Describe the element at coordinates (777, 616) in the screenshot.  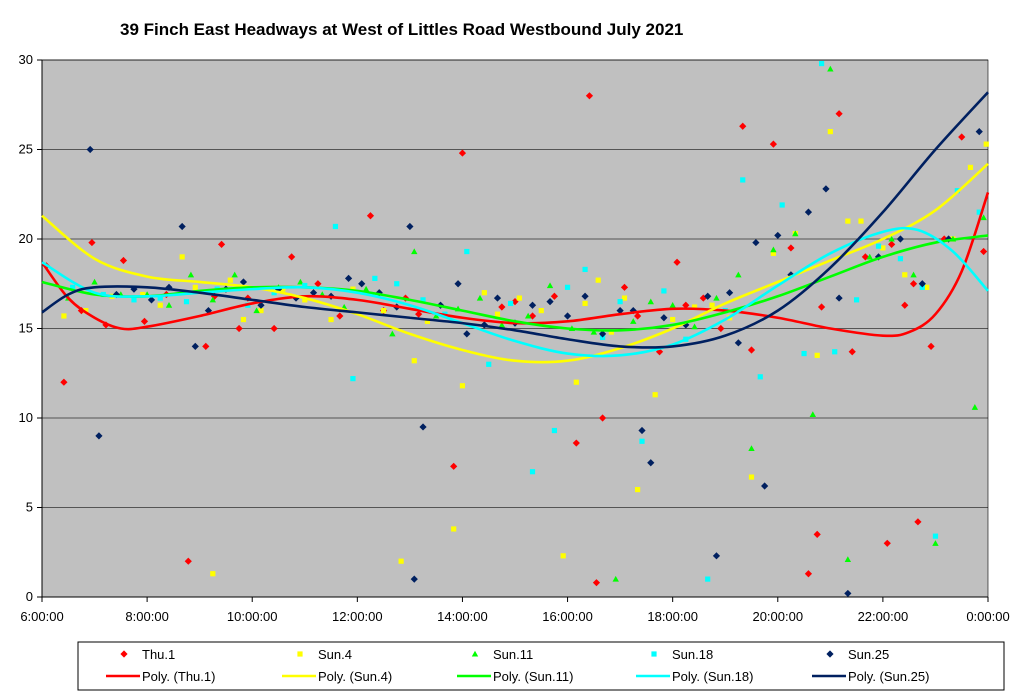
I see `x-tick-label: 20:00:00` at that location.